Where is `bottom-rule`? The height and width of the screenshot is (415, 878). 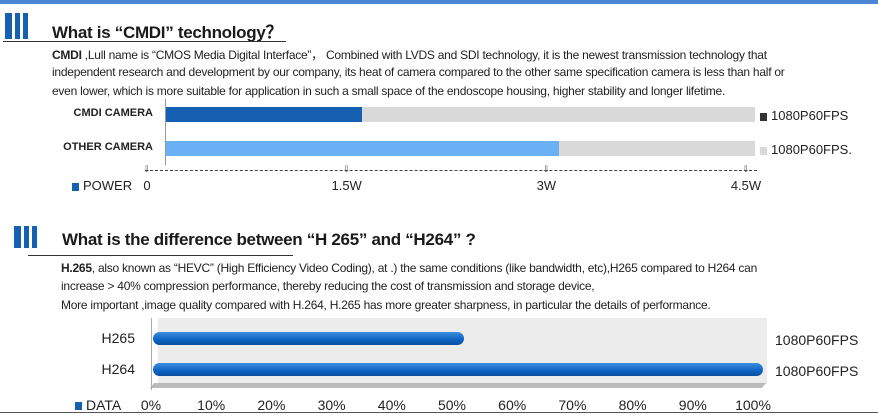
bottom-rule is located at coordinates (439, 412).